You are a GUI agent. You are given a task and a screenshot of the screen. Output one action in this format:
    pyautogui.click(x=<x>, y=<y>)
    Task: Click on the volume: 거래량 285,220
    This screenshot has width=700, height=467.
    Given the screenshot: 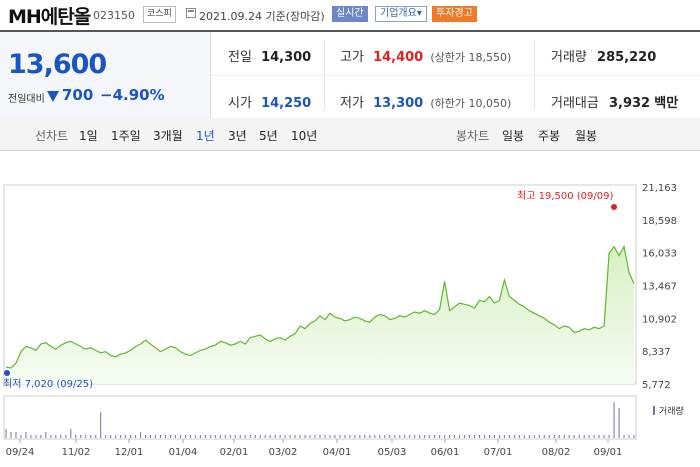 What is the action you would take?
    pyautogui.click(x=603, y=55)
    